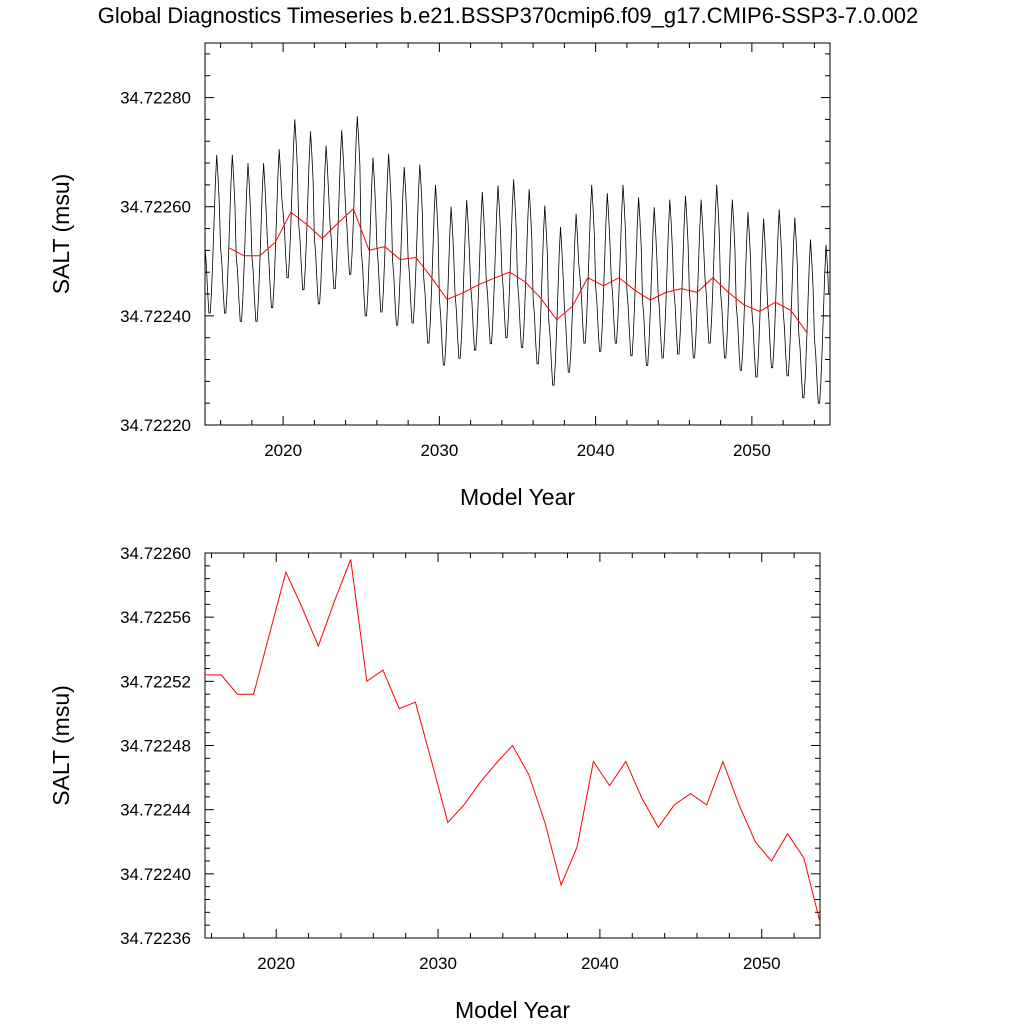 The width and height of the screenshot is (1024, 1024). What do you see at coordinates (155, 810) in the screenshot?
I see `y-tick-label: 34.72244` at bounding box center [155, 810].